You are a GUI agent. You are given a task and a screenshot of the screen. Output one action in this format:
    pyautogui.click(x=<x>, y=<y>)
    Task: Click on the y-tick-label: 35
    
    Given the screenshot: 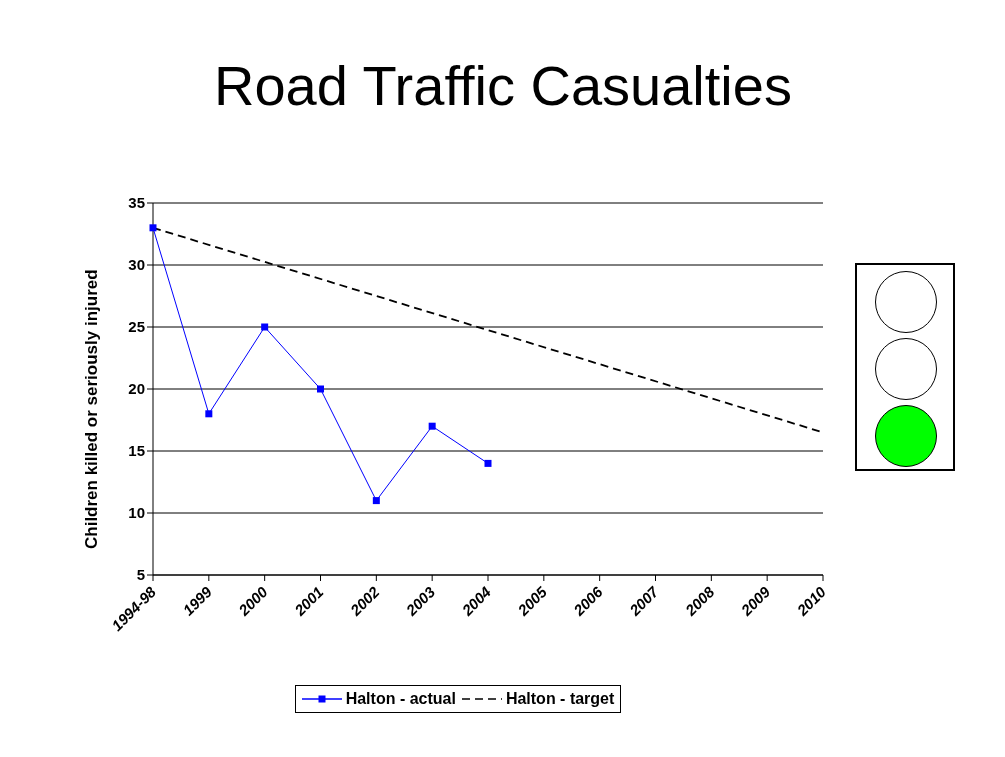 What is the action you would take?
    pyautogui.click(x=136, y=203)
    